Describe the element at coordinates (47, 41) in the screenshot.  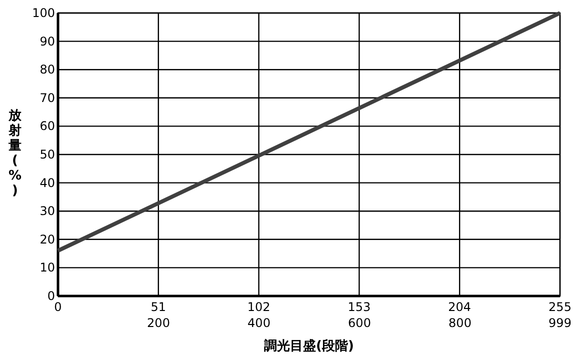
I see `y-tick-label: 90` at that location.